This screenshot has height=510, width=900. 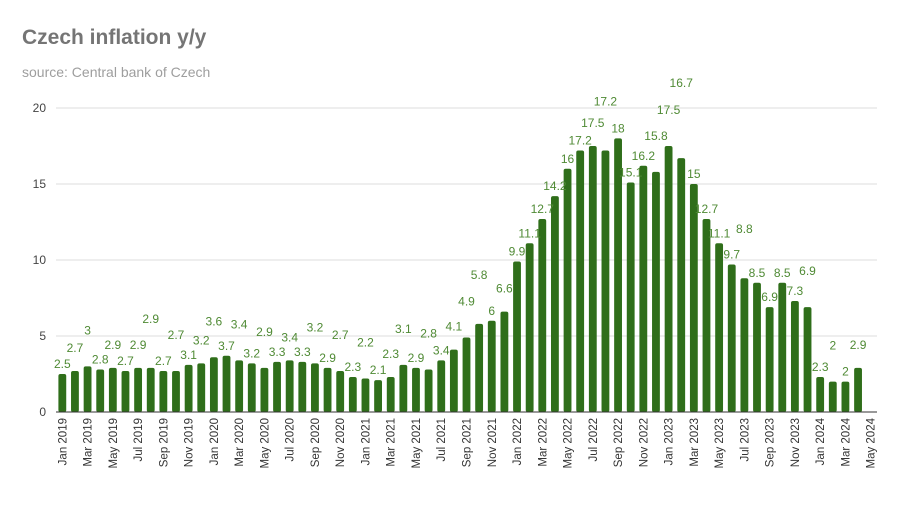 I want to click on y-tick-label: 0, so click(x=42, y=412).